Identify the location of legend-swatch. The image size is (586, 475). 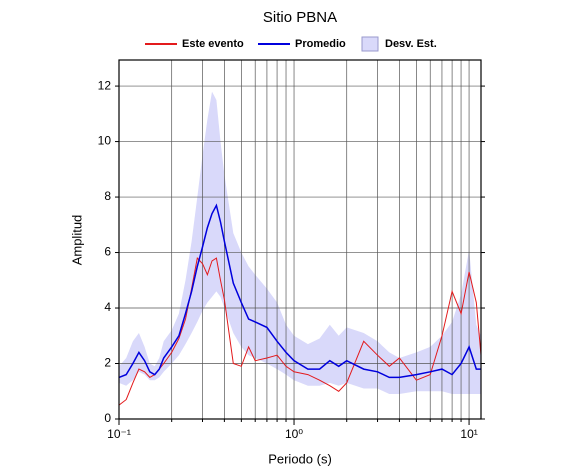
(370, 44).